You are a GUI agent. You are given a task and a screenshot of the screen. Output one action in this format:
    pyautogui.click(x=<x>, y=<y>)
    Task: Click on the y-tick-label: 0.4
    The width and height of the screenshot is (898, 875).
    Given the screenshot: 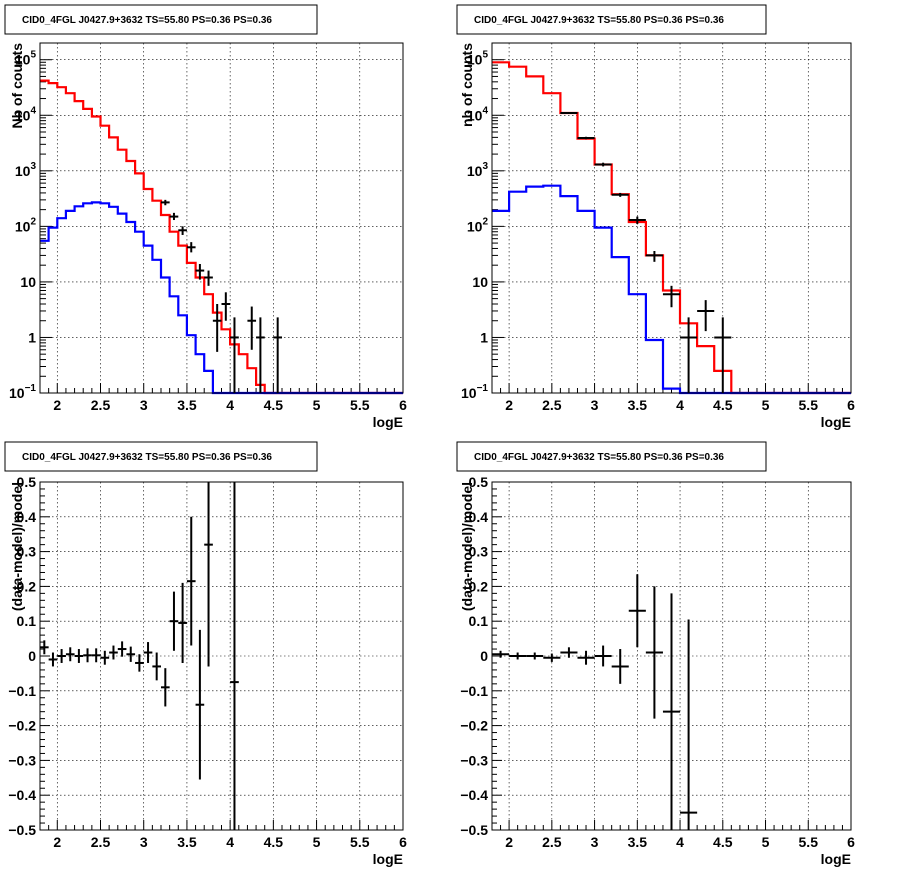 What is the action you would take?
    pyautogui.click(x=479, y=517)
    